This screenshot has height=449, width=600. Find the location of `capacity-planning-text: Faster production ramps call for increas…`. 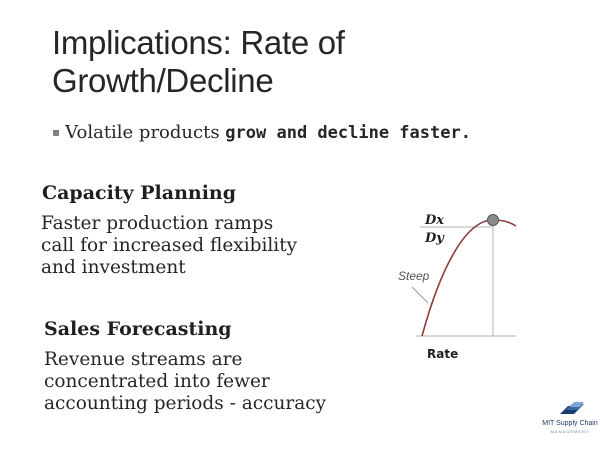

capacity-planning-text: Faster production ramps call for increas… is located at coordinates (169, 245).